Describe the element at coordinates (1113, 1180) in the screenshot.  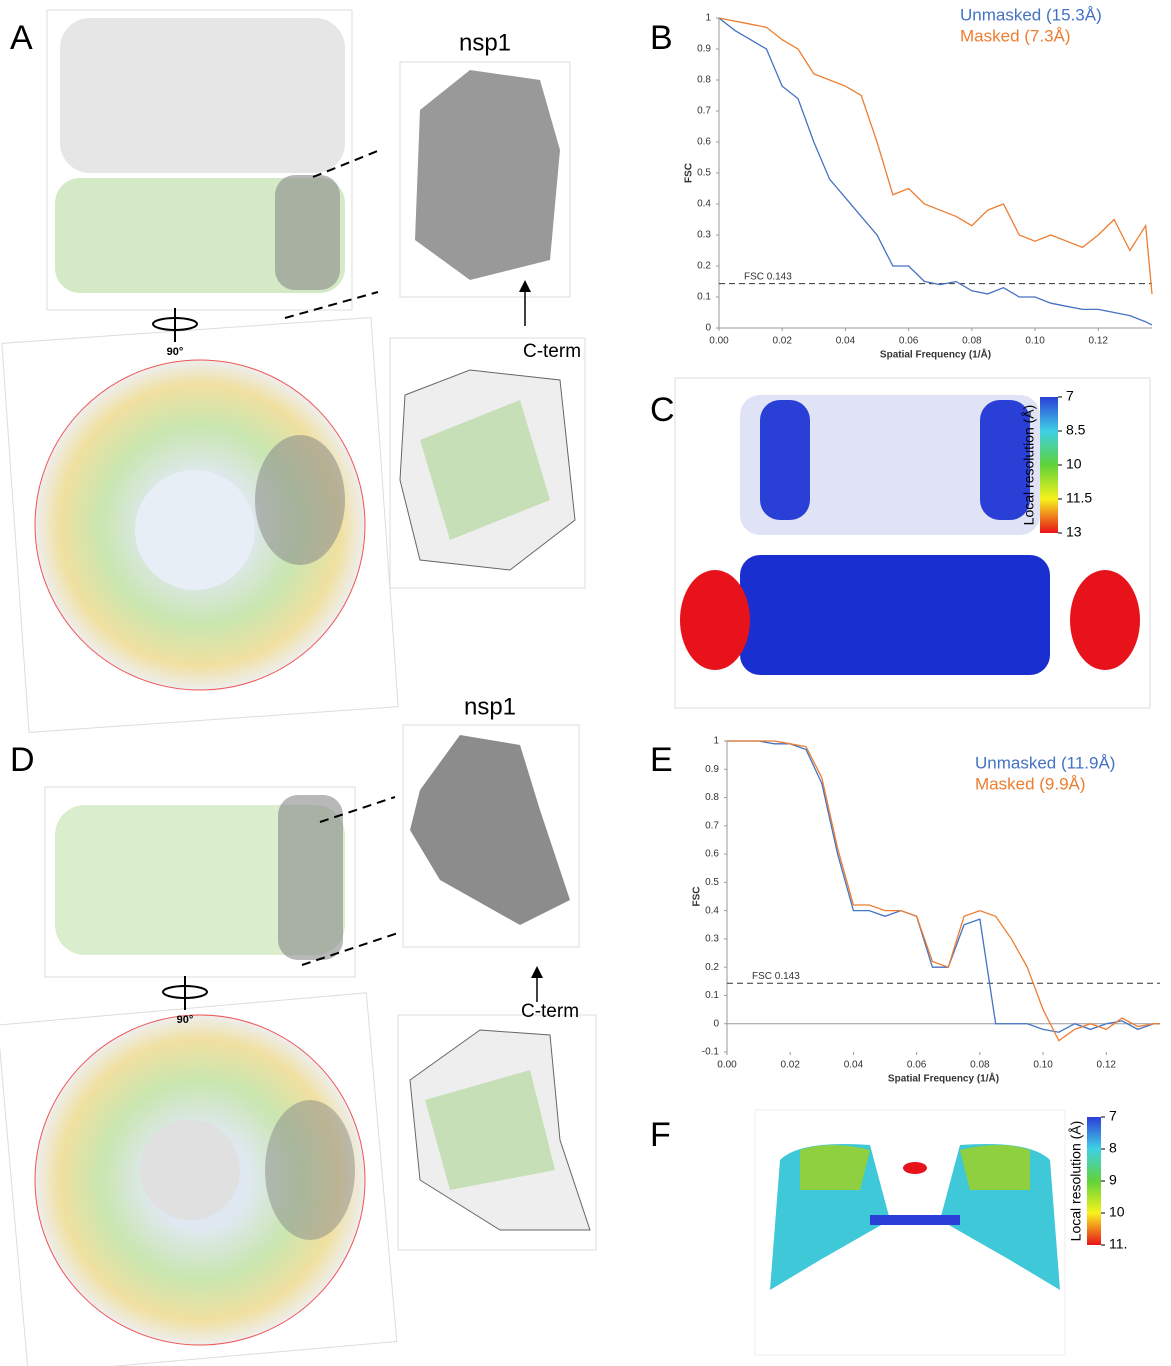
I see `colorbar-tick-label: 9` at that location.